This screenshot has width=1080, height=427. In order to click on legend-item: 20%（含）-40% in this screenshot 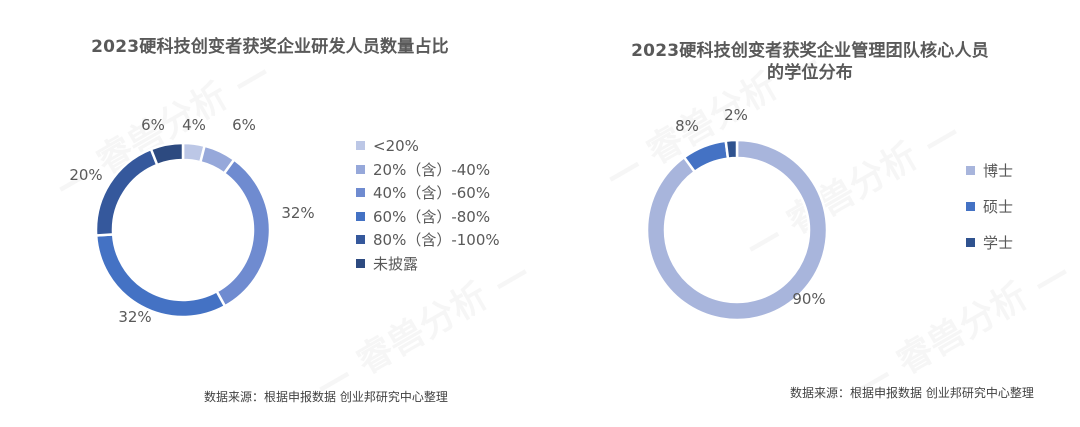, I will do `click(428, 170)`.